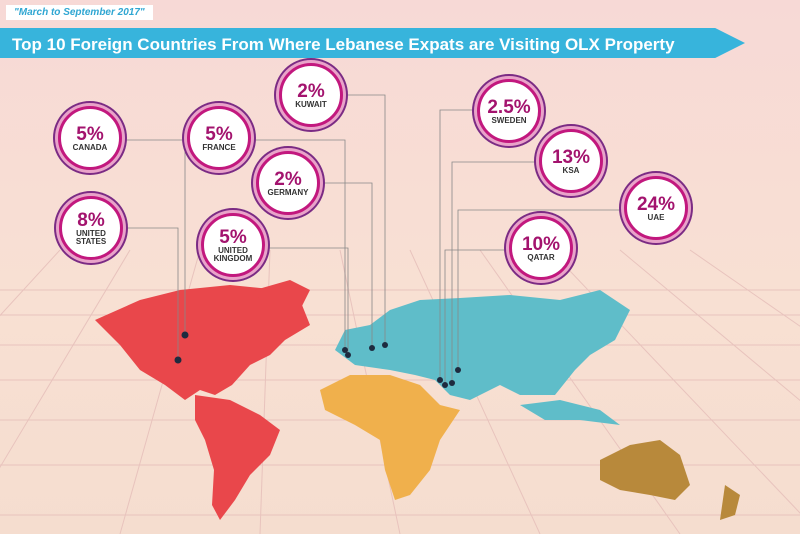  Describe the element at coordinates (79, 12) in the screenshot. I see `date-tag: "March to September 2017"` at that location.